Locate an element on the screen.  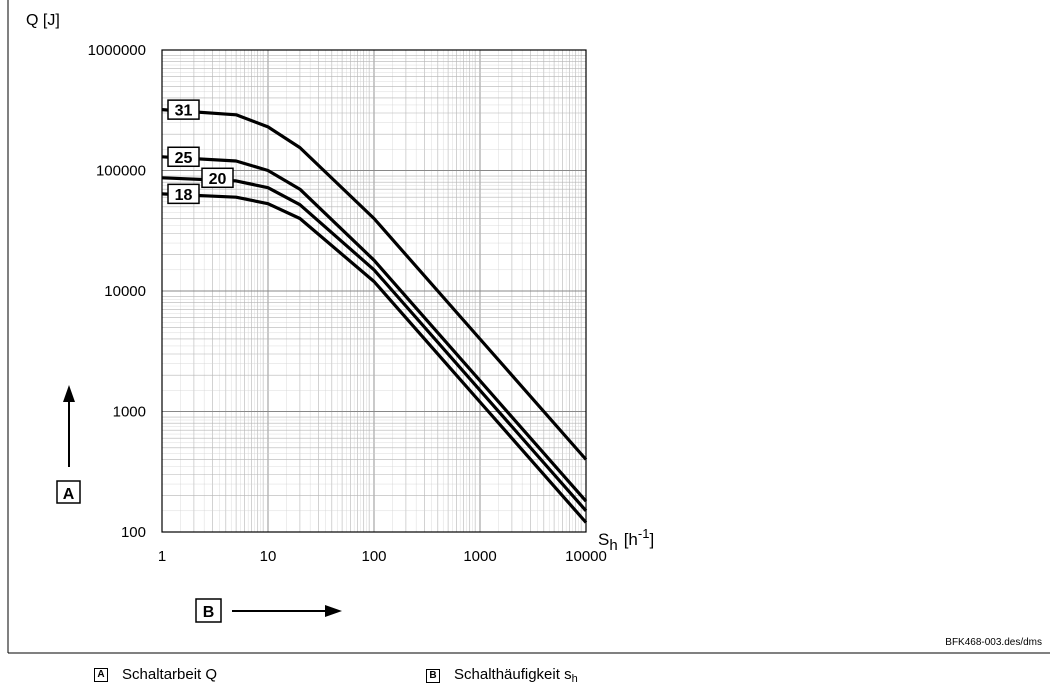
x-axis-label-unit-sup: -1 is located at coordinates (644, 533).